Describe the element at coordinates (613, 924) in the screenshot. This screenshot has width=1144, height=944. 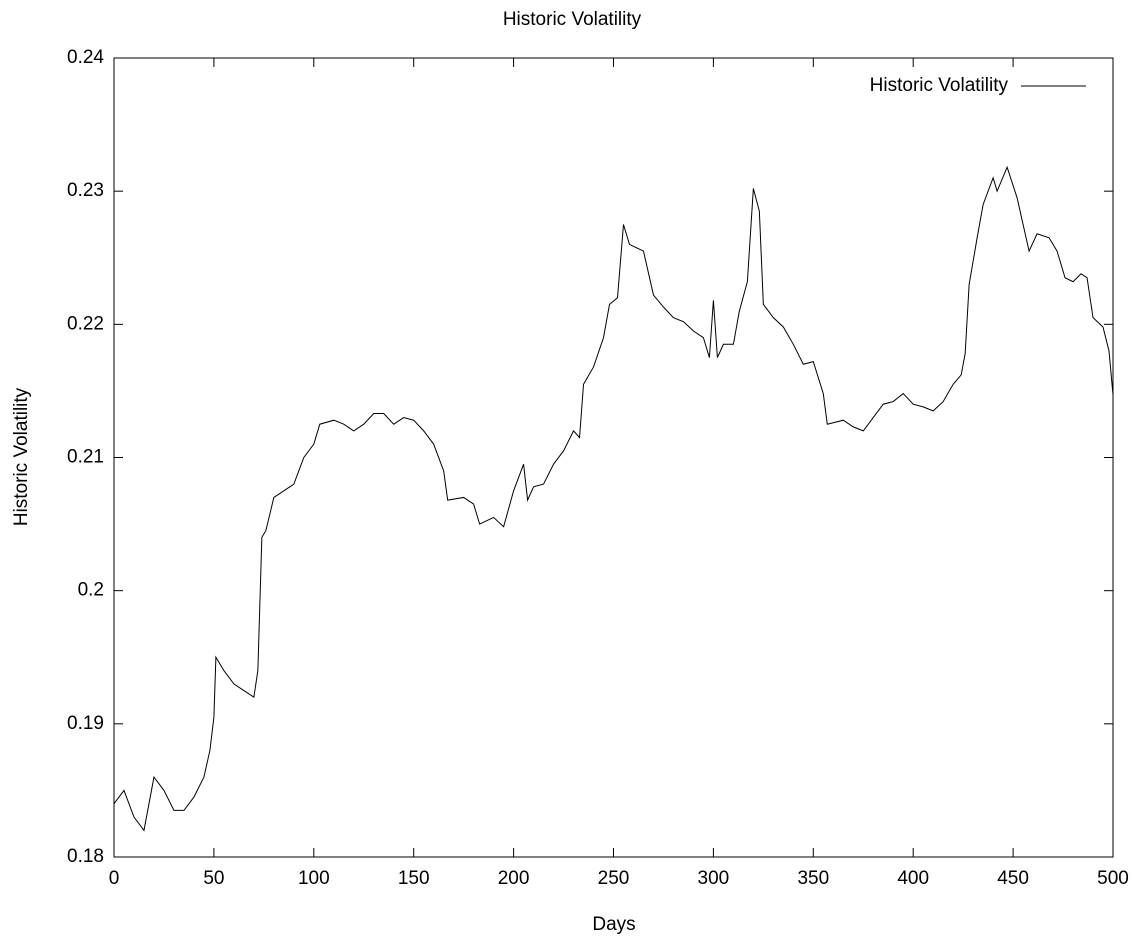
I see `x-axis-label: Days` at that location.